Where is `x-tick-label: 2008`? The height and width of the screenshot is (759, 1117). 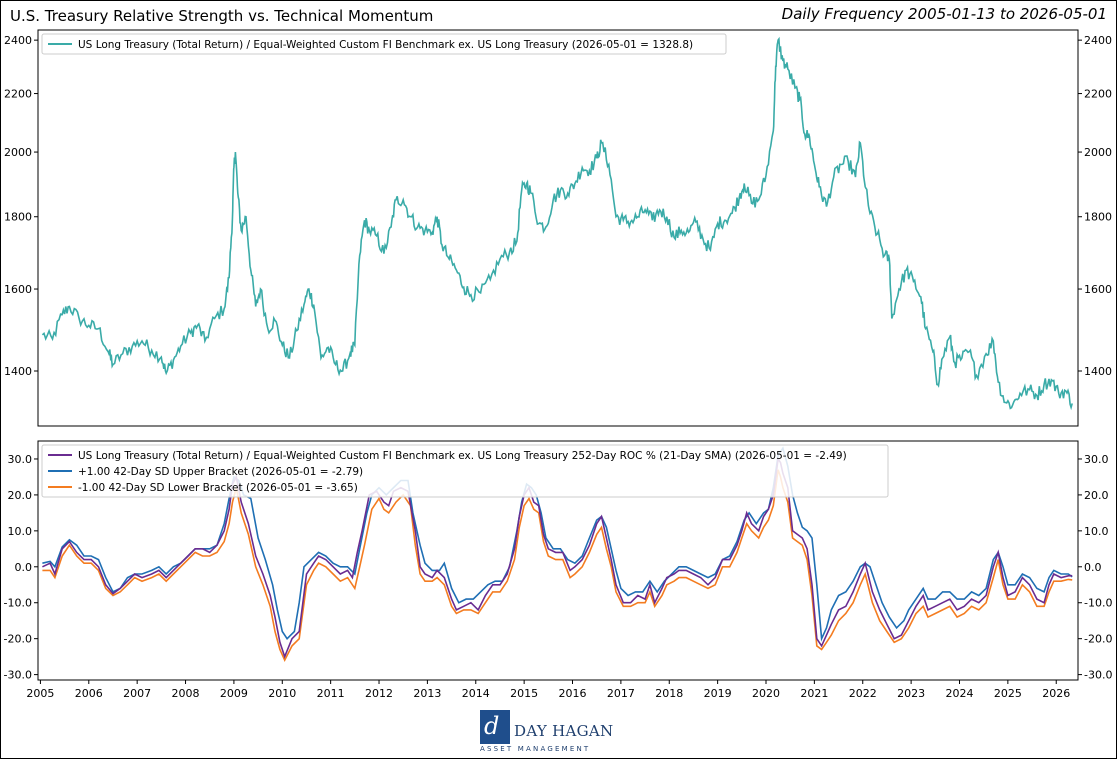 x-tick-label: 2008 is located at coordinates (186, 693).